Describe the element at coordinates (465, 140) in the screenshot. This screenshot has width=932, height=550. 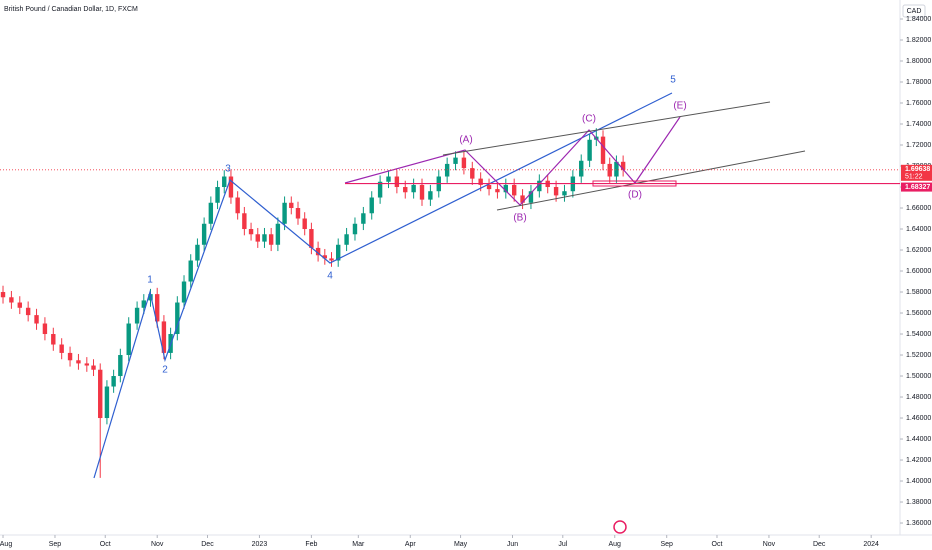
I see `correction-label: (A)` at that location.